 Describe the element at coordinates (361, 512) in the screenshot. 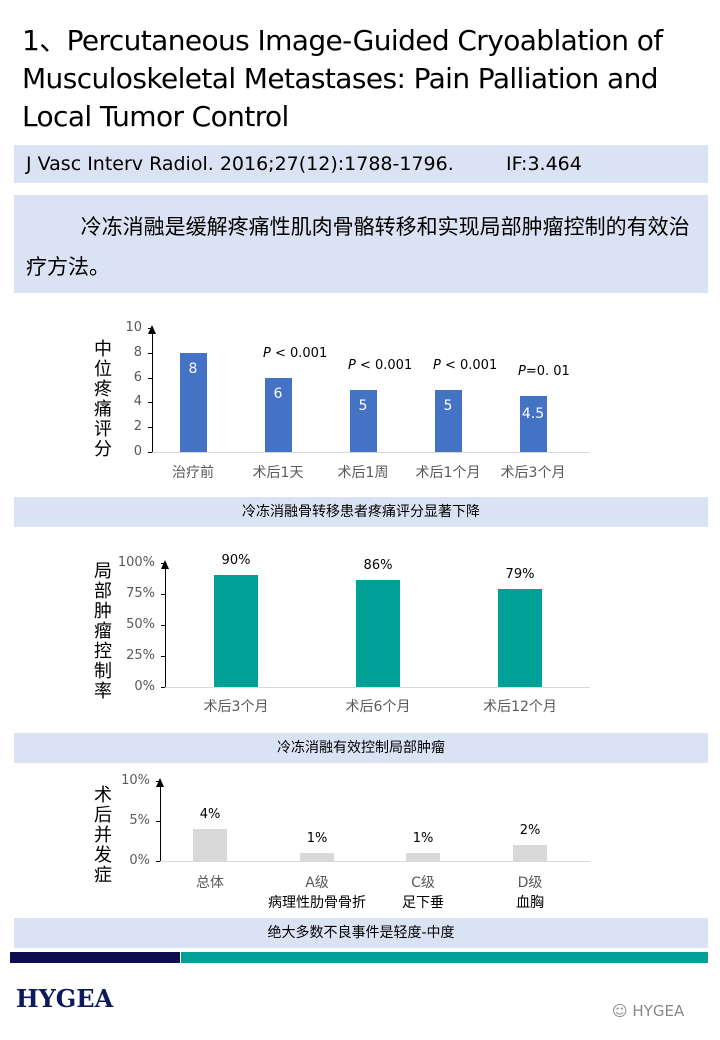

I see `chart-1-caption: 冷冻消融骨转移患者疼痛评分显著下降` at that location.